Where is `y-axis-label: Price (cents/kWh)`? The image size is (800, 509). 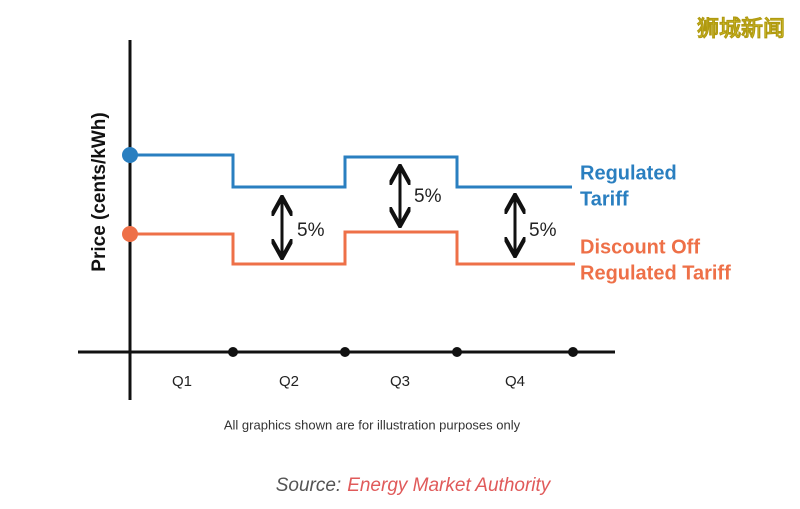 y-axis-label: Price (cents/kWh) is located at coordinates (99, 191).